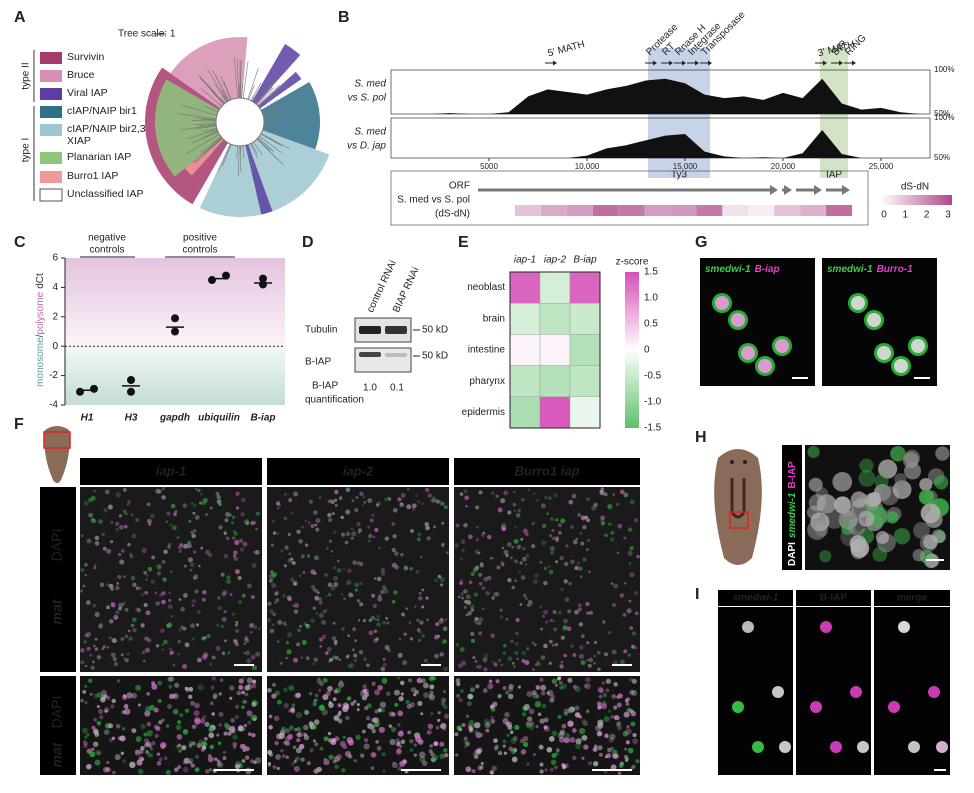 The image size is (974, 793). What do you see at coordinates (528, 210) in the screenshot?
I see `ds-dn-cell` at bounding box center [528, 210].